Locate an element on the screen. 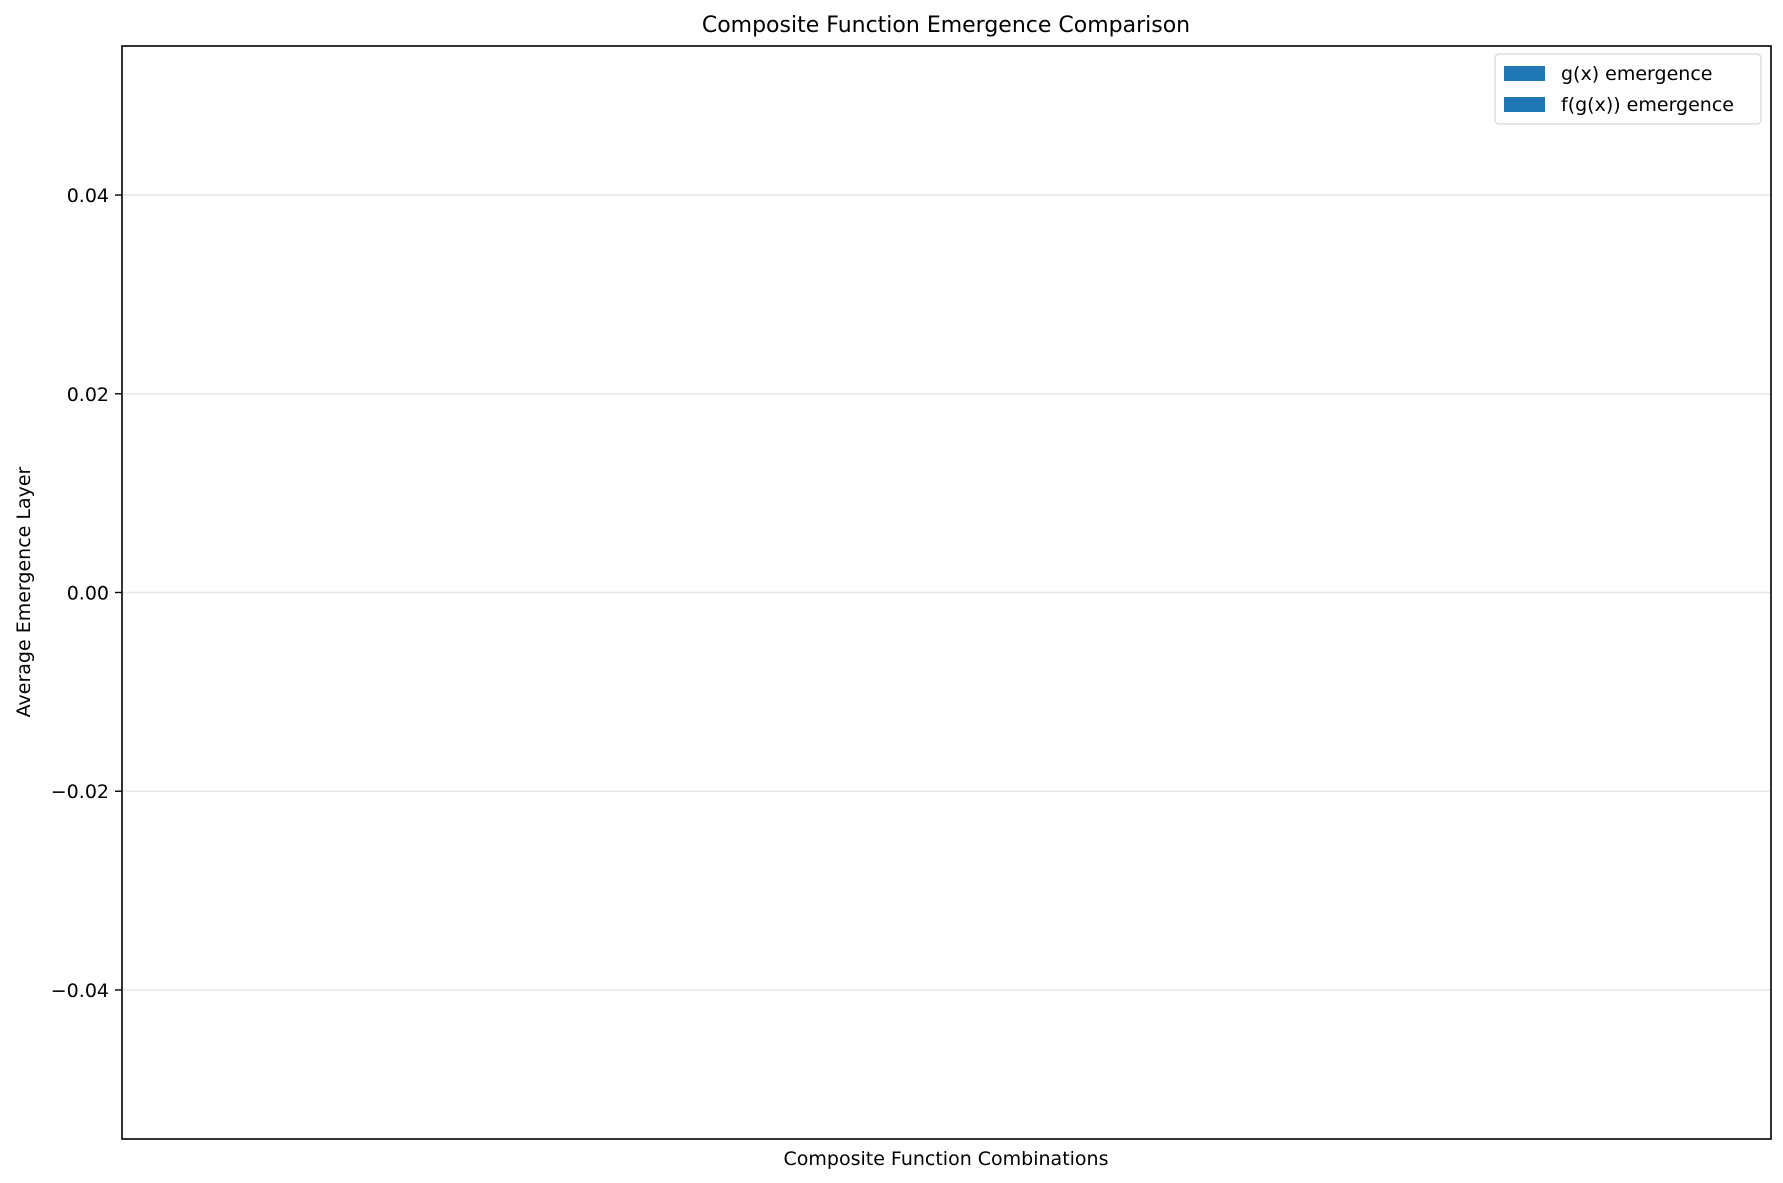 This screenshot has width=1783, height=1183. y-tick-label: −0.02 is located at coordinates (80, 792).